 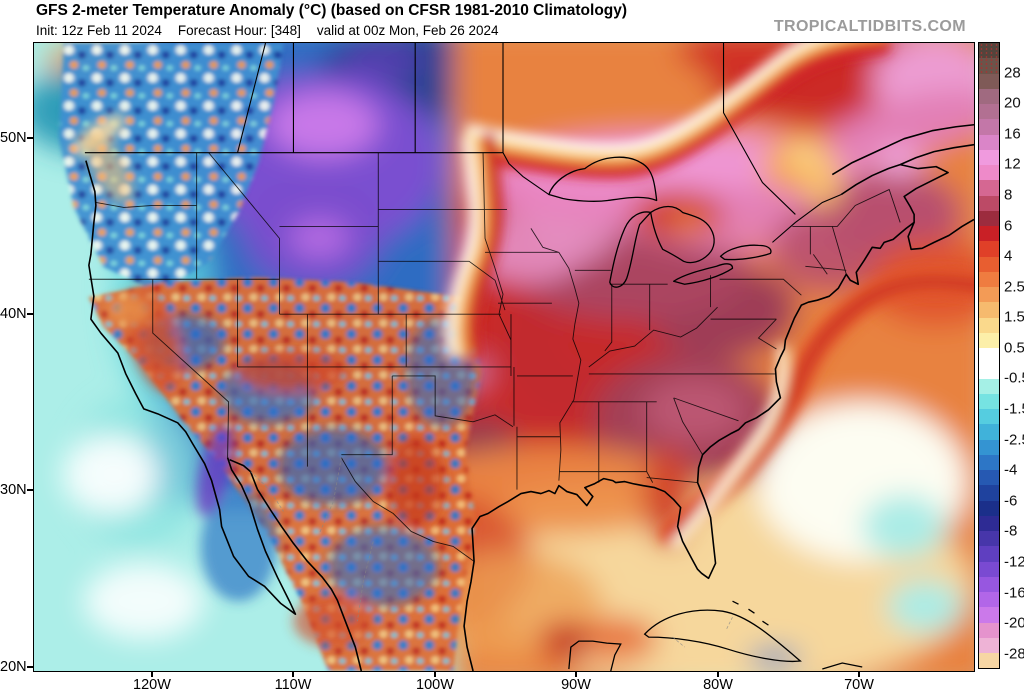 I want to click on lon-tick-label: 120W, so click(x=152, y=685).